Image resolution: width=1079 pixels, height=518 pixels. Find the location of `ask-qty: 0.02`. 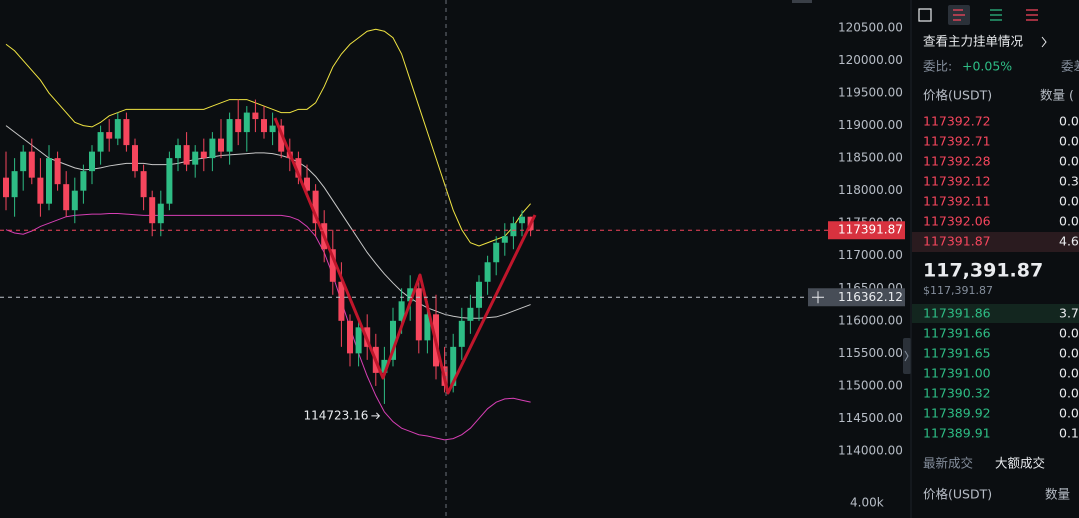

ask-qty: 0.02 is located at coordinates (1069, 161).